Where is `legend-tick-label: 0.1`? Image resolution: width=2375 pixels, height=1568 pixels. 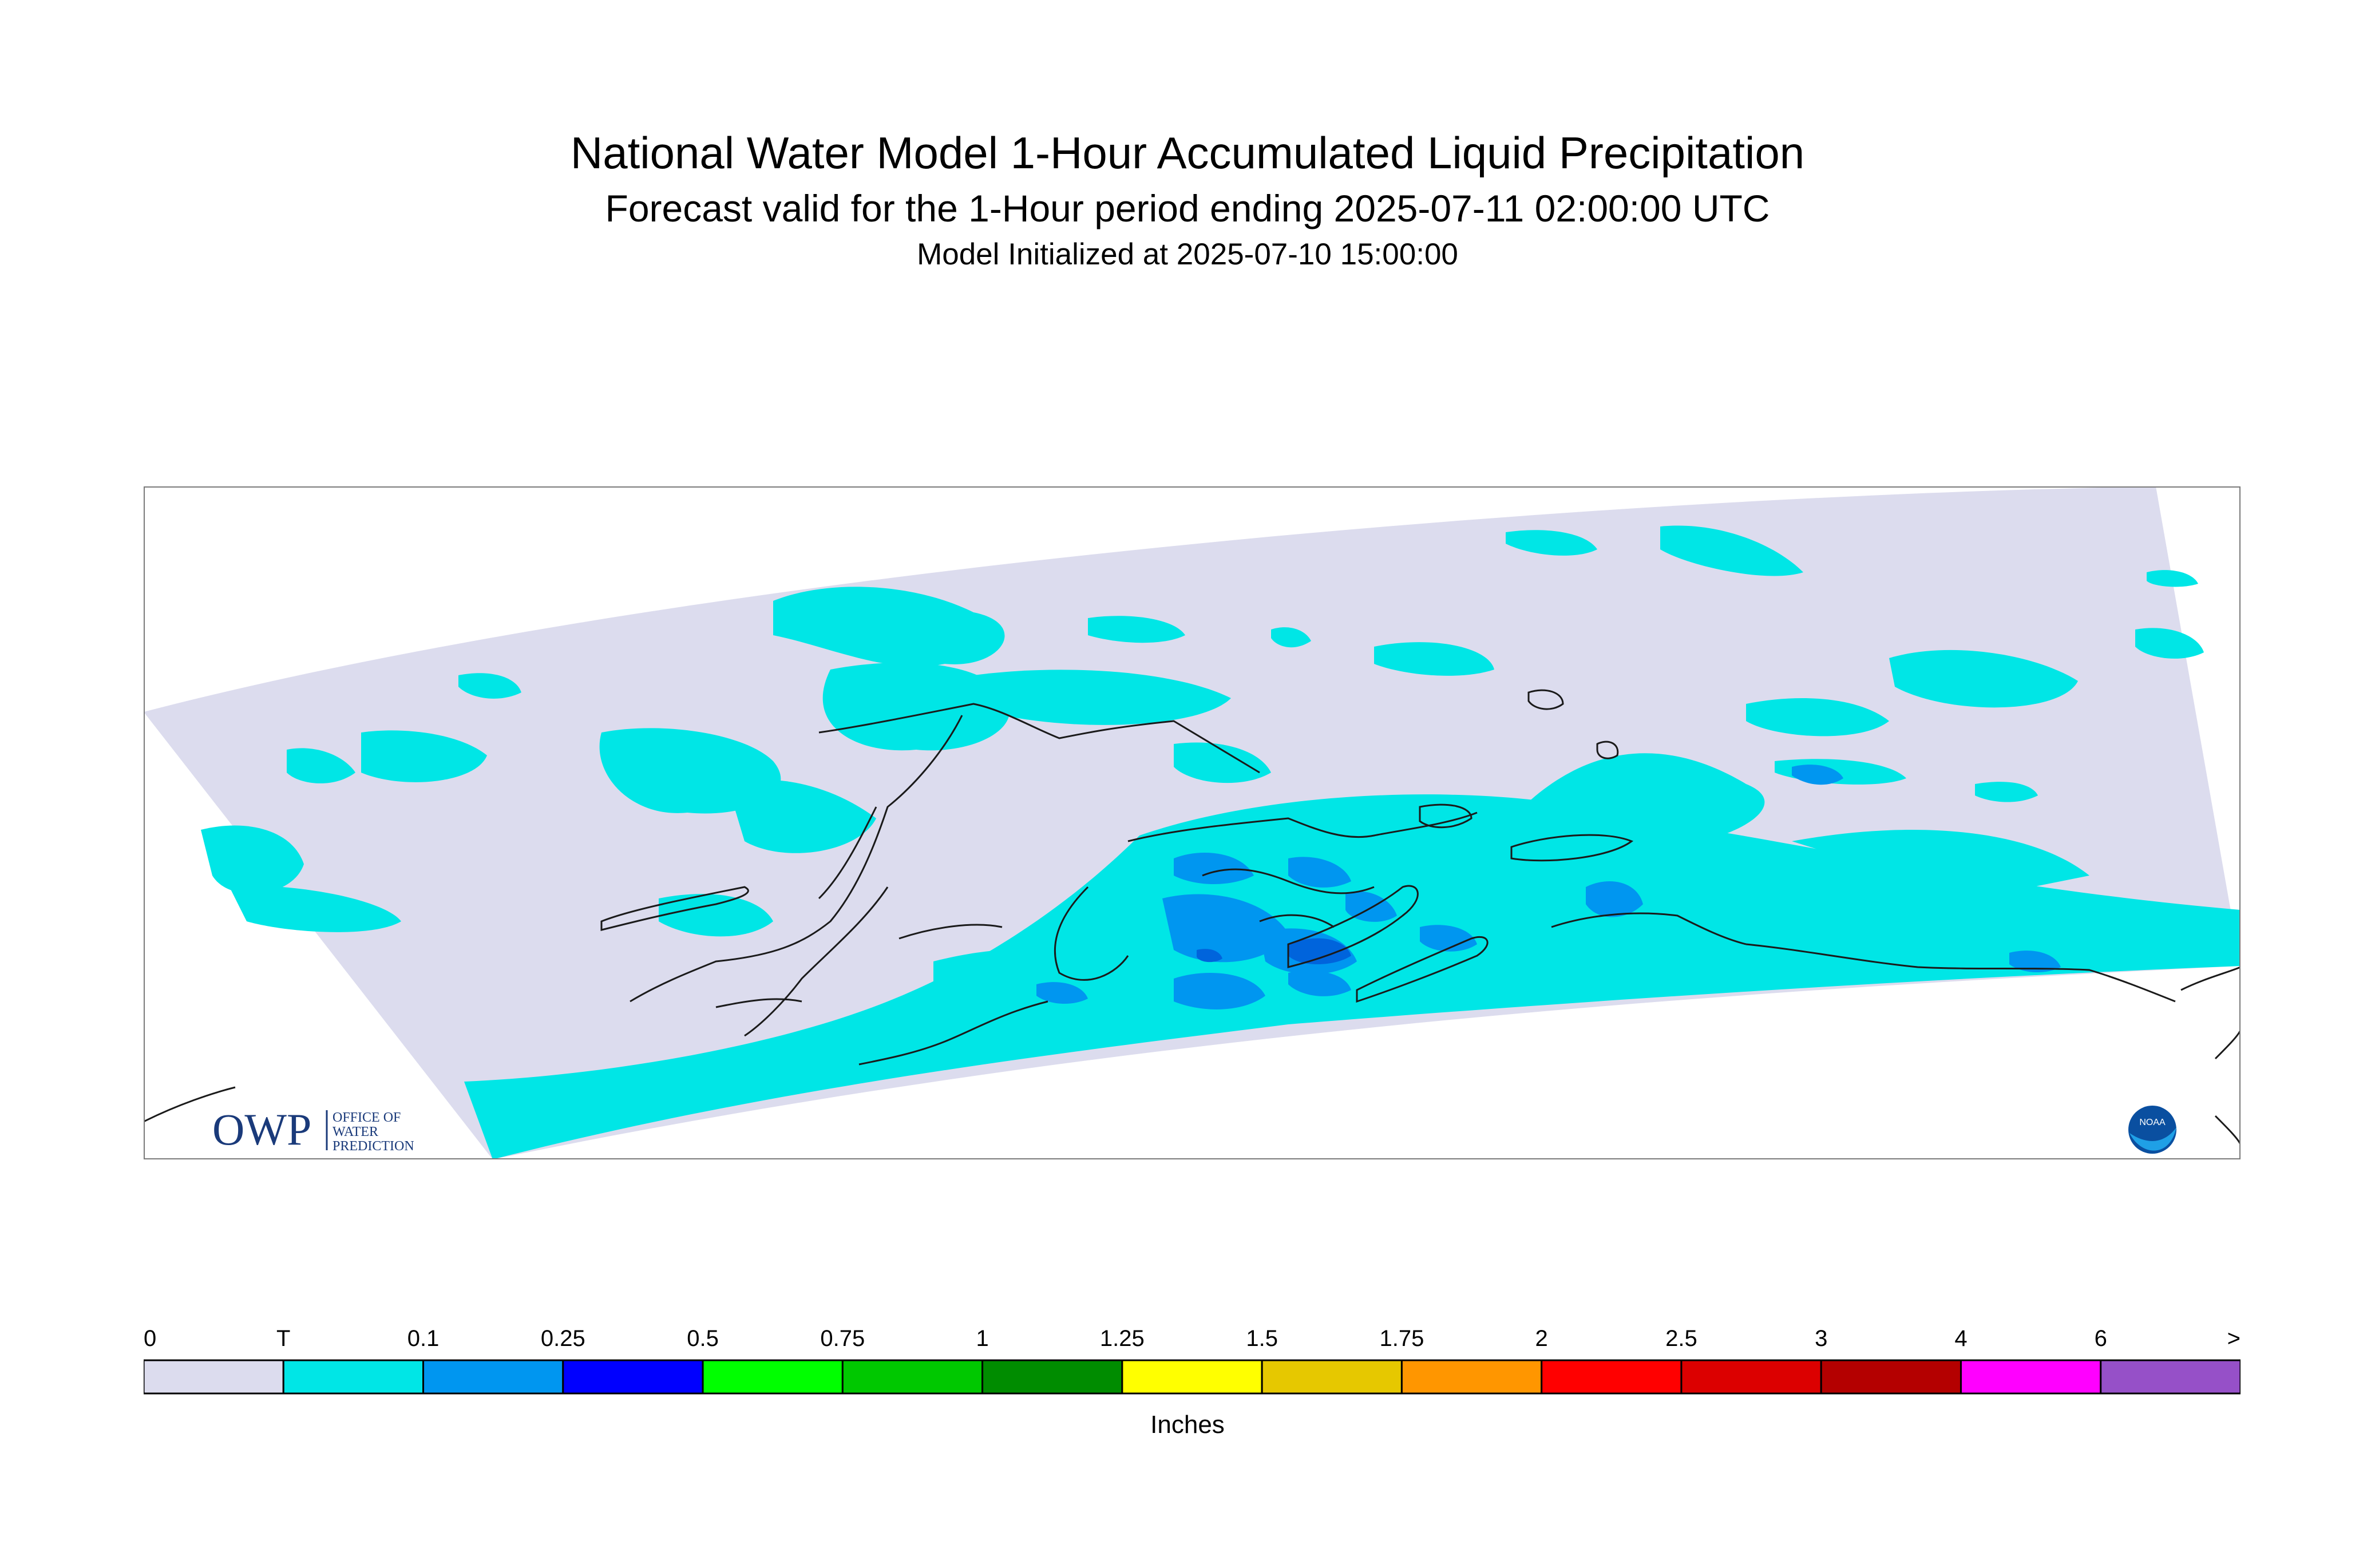 legend-tick-label: 0.1 is located at coordinates (424, 1338).